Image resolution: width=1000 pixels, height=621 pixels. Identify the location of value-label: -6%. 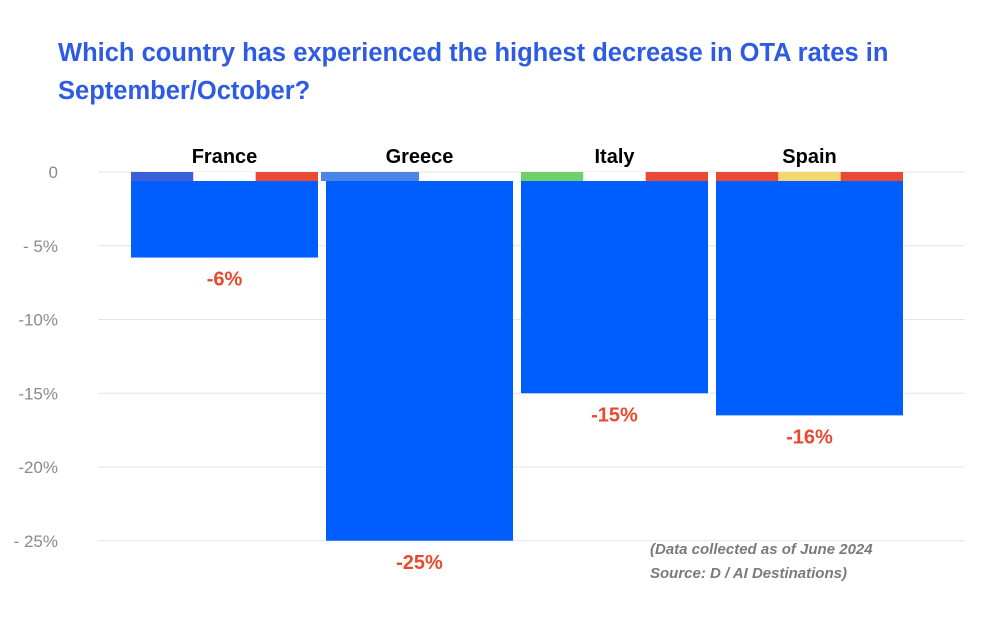
(225, 280).